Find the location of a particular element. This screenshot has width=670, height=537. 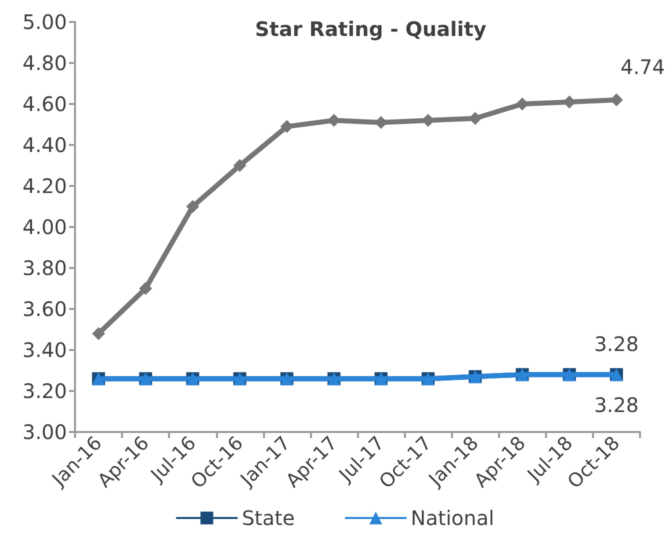

y-tick-label: 4.20 is located at coordinates (44, 186).